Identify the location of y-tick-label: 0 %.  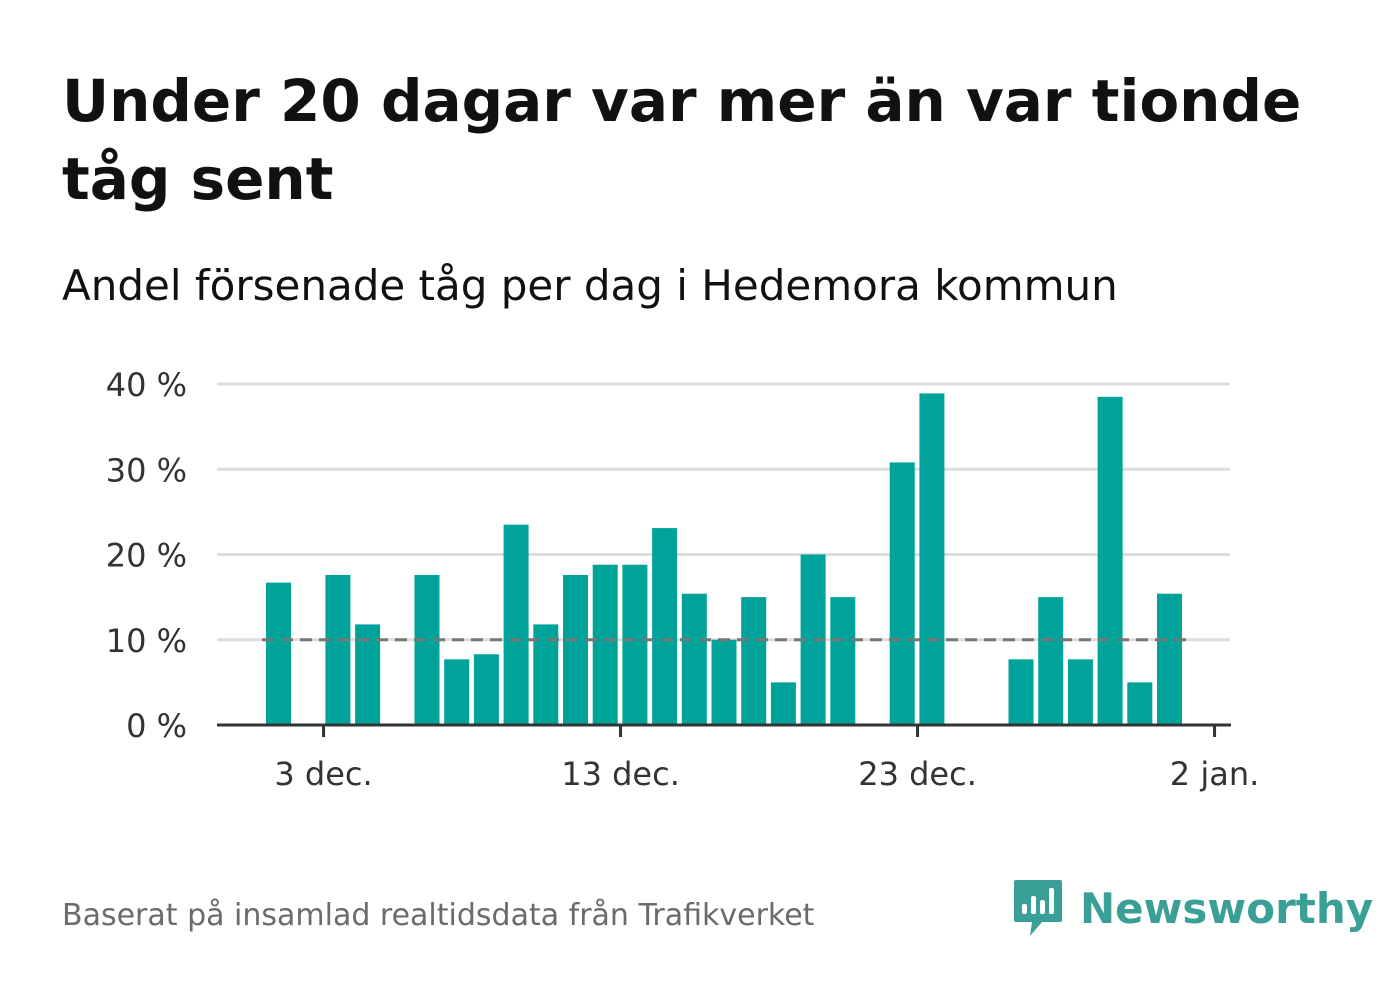
(156, 726).